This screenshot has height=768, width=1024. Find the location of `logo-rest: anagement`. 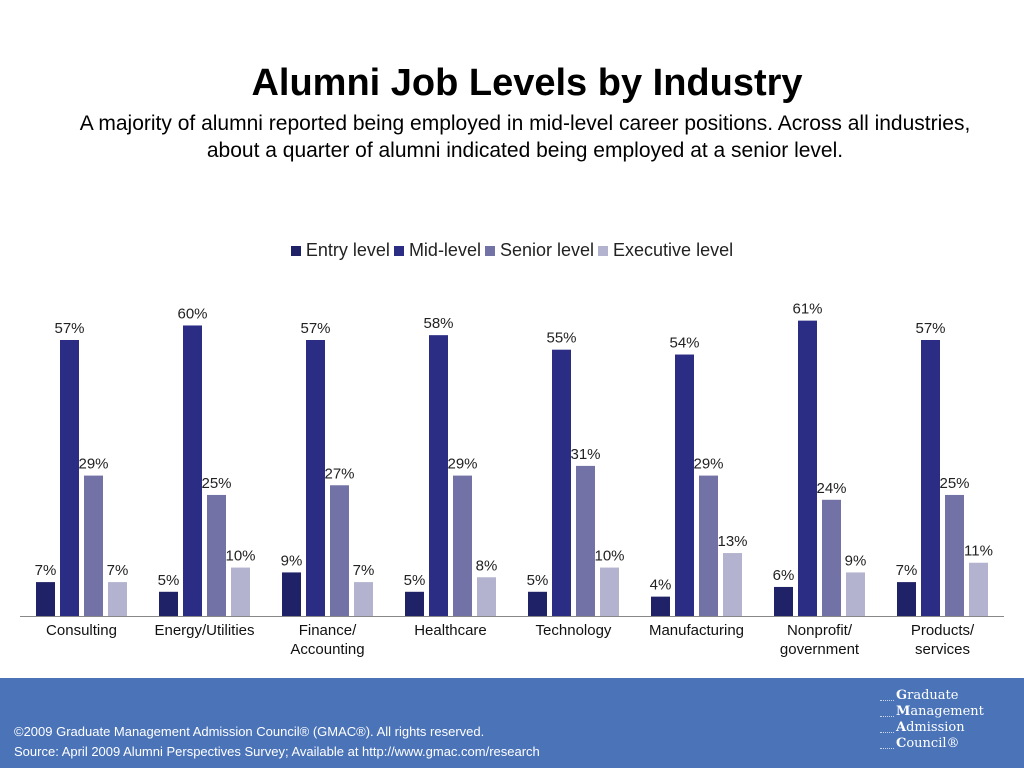

logo-rest: anagement is located at coordinates (947, 711).